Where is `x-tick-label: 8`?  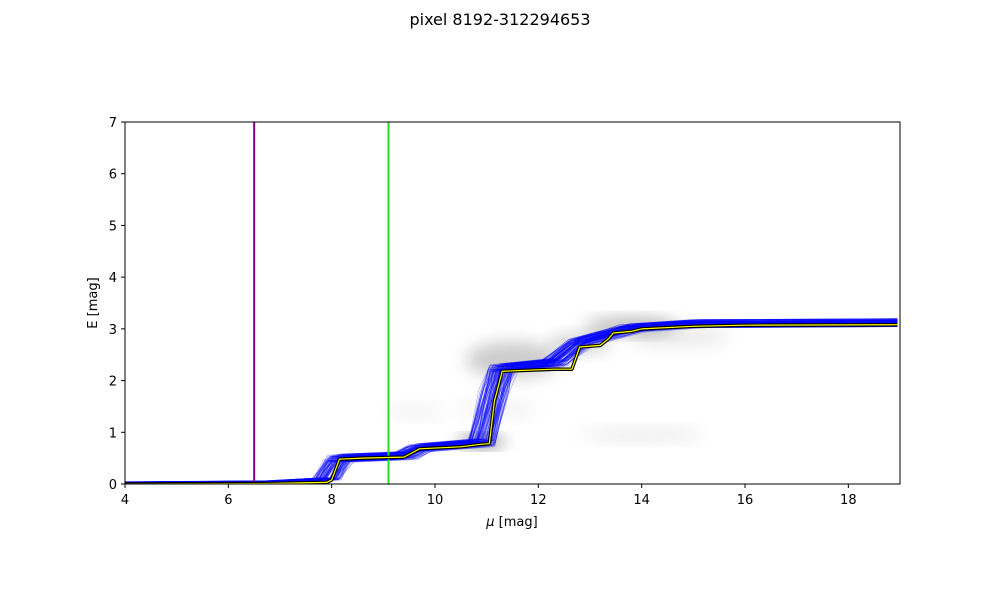 x-tick-label: 8 is located at coordinates (332, 500).